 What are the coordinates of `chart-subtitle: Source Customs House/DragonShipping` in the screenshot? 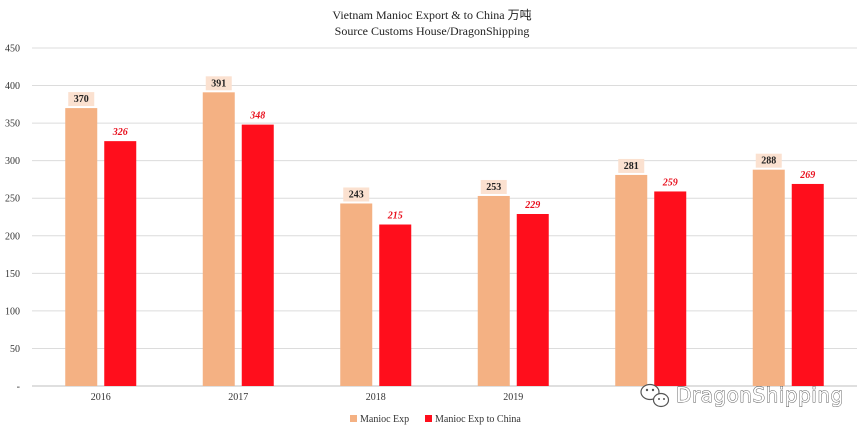 It's located at (432, 31).